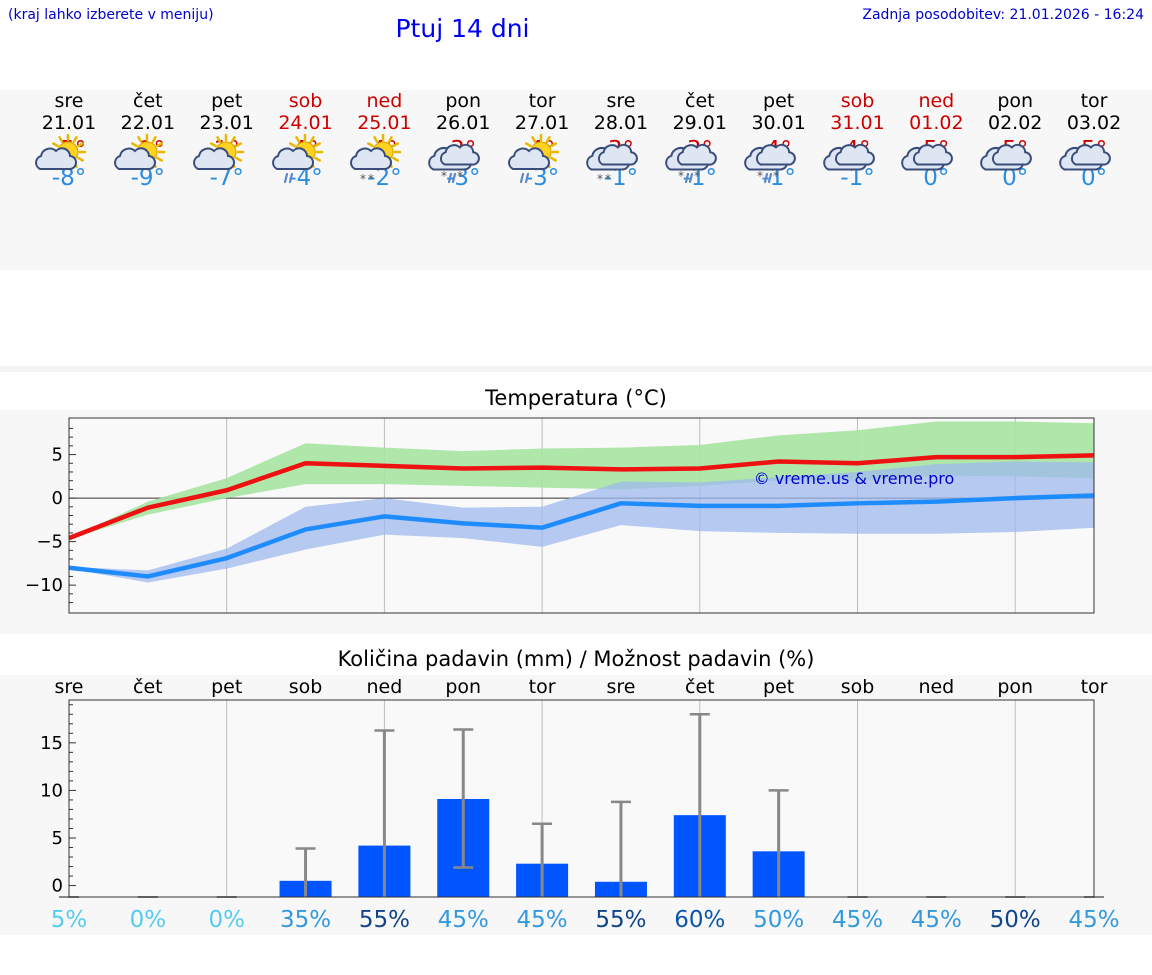  What do you see at coordinates (148, 123) in the screenshot?
I see `day-date: 22.01` at bounding box center [148, 123].